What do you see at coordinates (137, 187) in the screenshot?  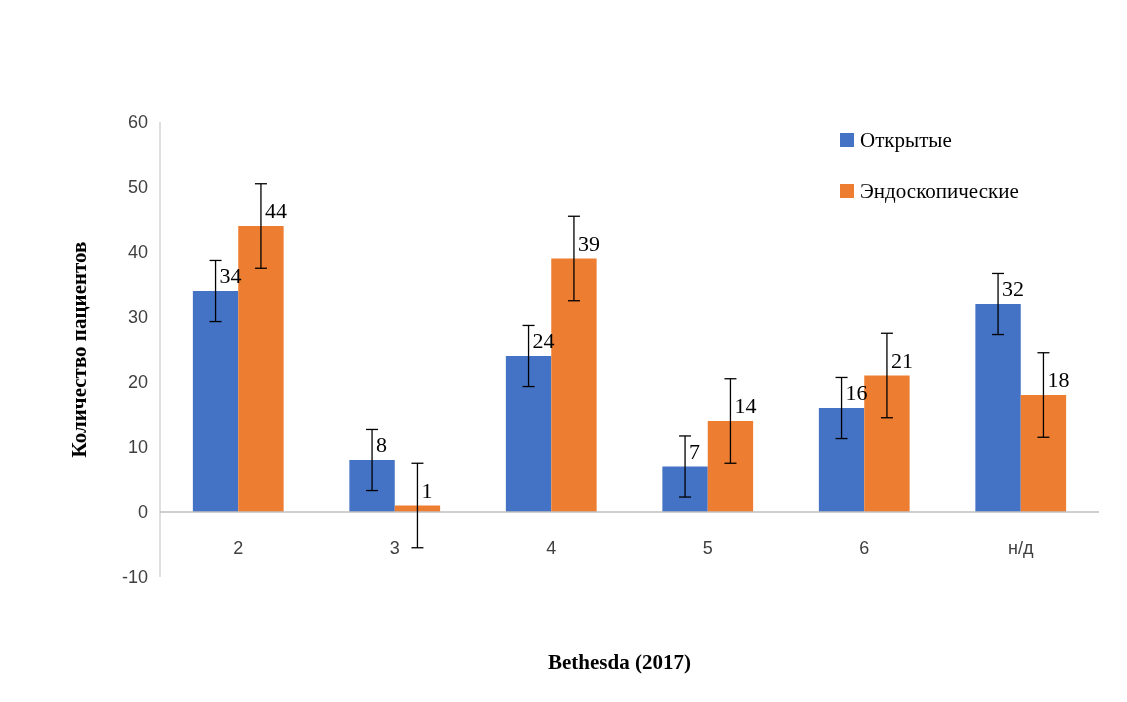 I see `y-tick-label: 50` at bounding box center [137, 187].